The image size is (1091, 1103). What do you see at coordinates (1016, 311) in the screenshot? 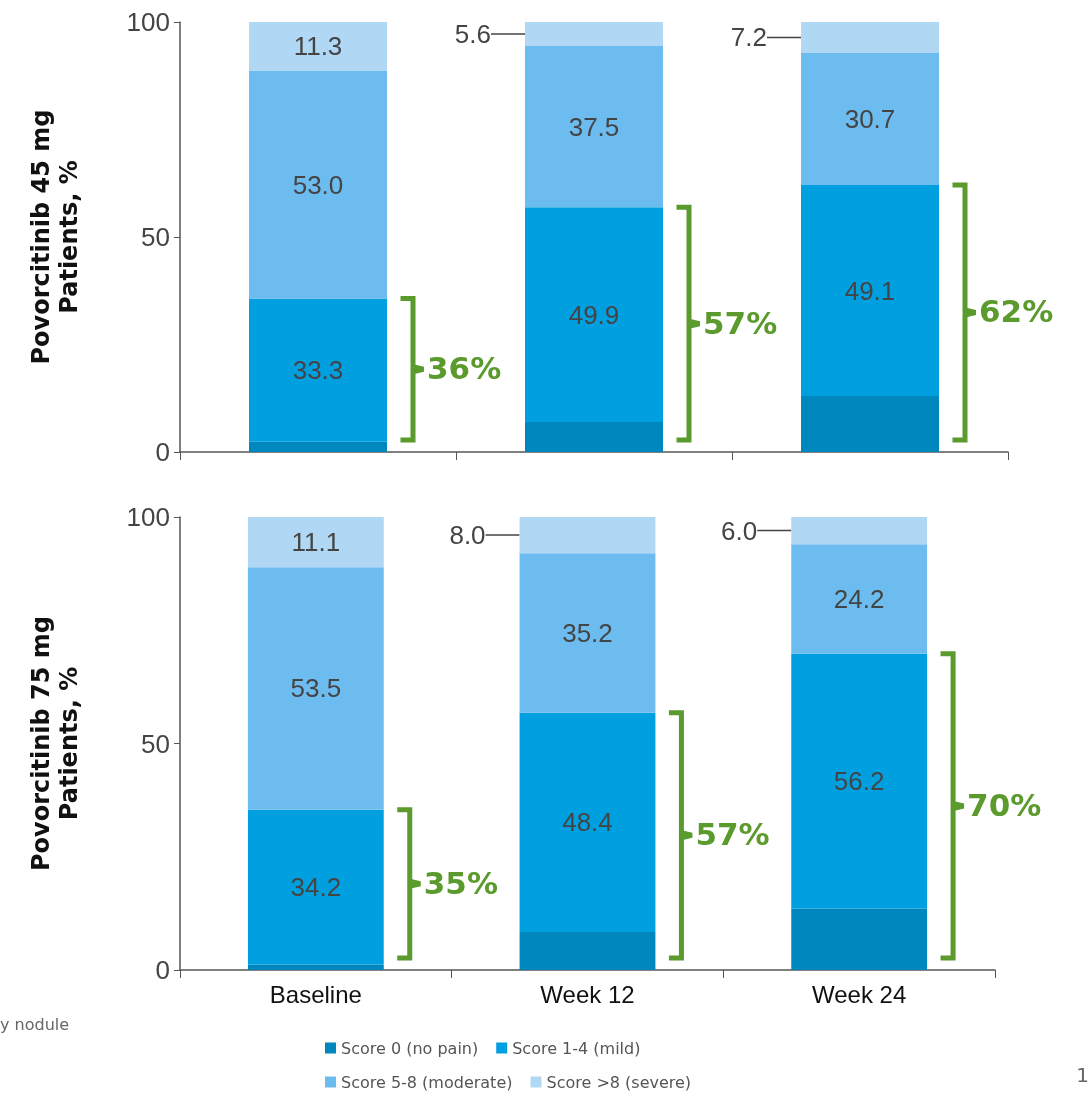
I see `annotation: 62%` at bounding box center [1016, 311].